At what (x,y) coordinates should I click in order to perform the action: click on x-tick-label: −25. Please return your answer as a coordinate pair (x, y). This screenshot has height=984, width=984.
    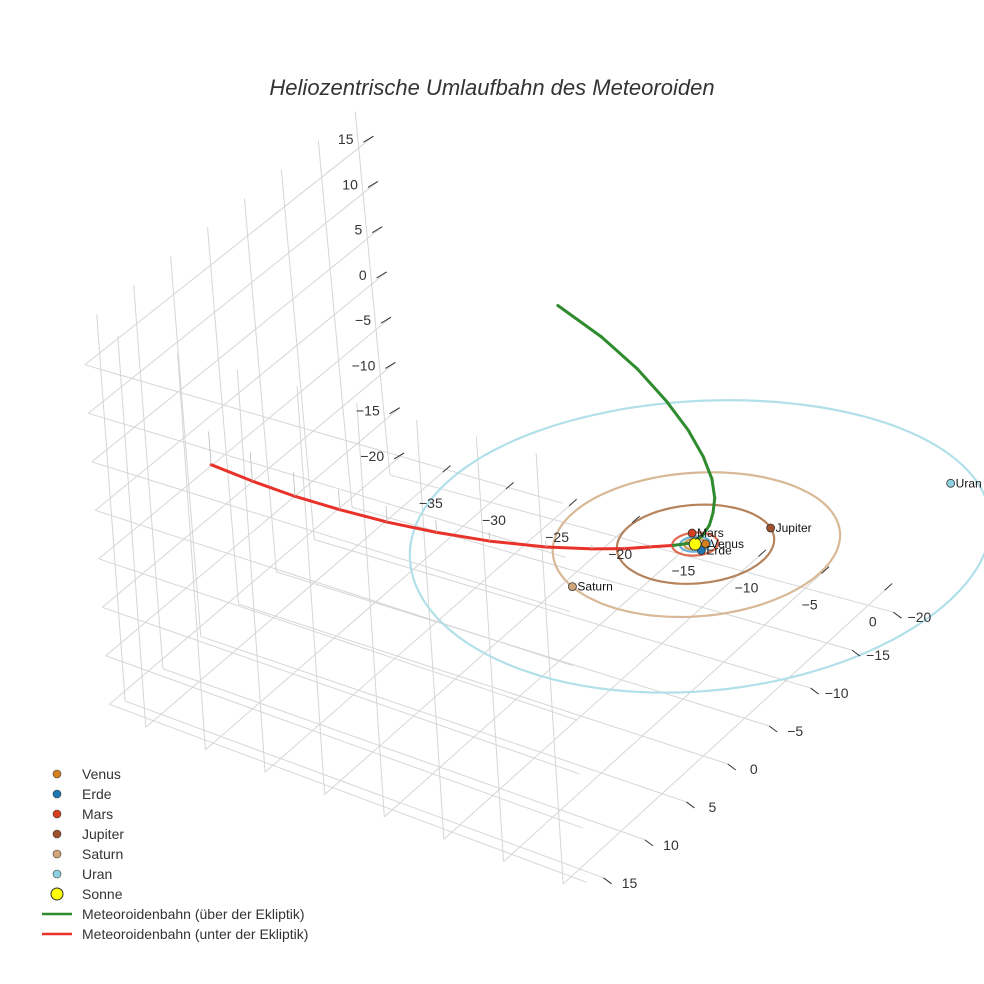
    Looking at the image, I should click on (557, 537).